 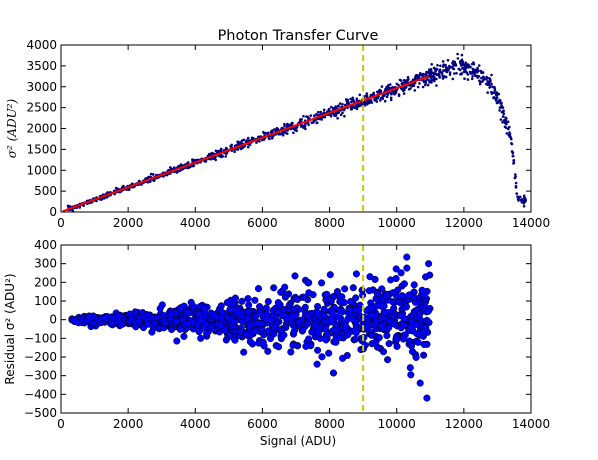 I want to click on ptc-y-axis-label: σ² (ADU²), so click(x=12, y=128).